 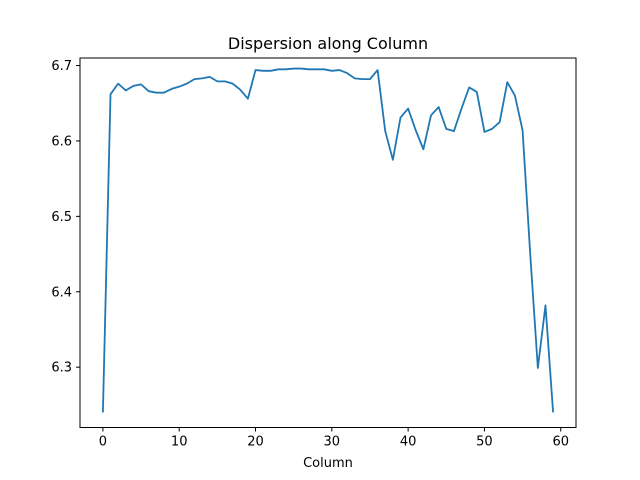 I want to click on y-tick-label: 6.7, so click(x=61, y=66).